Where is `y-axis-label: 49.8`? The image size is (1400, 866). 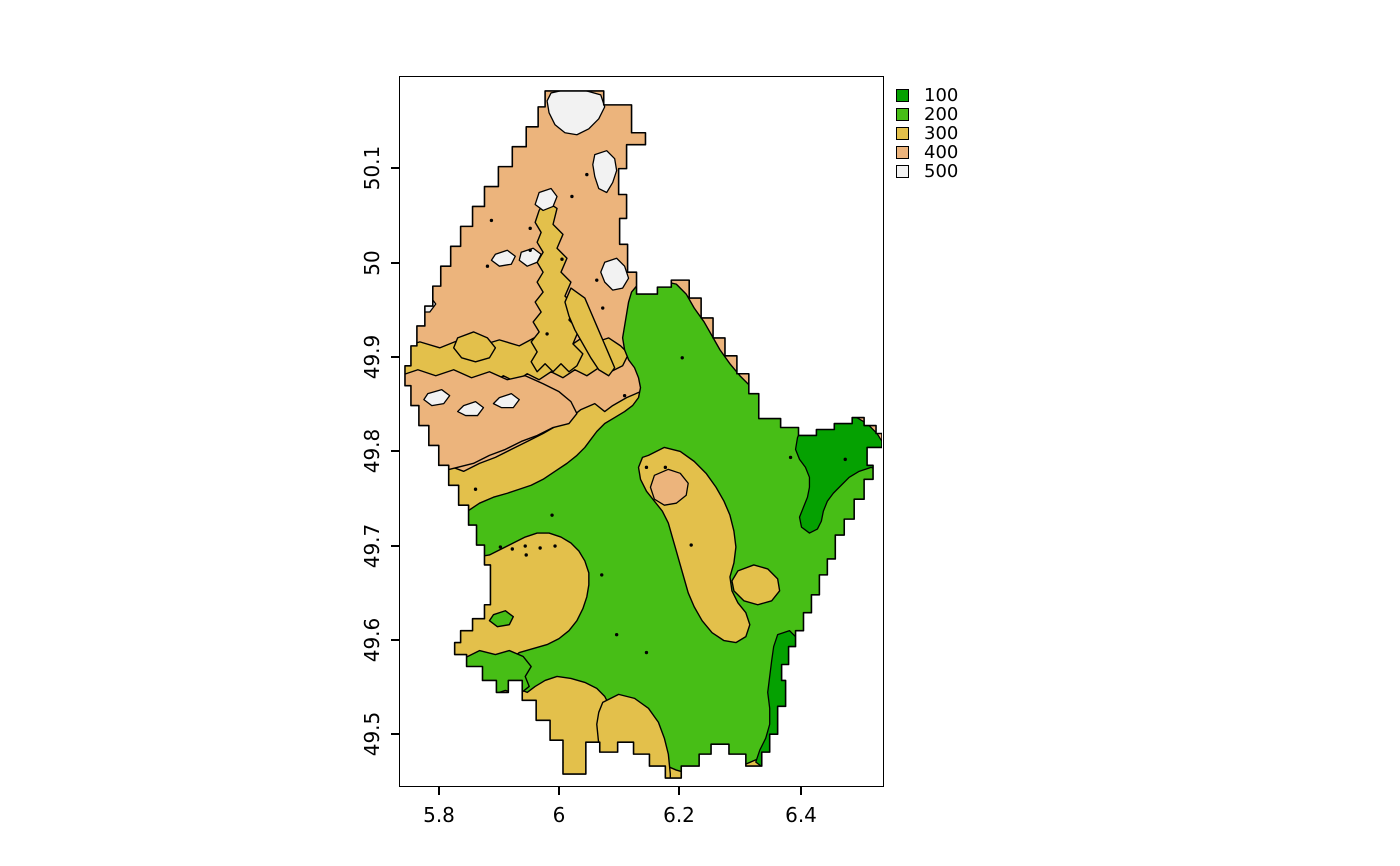
y-axis-label: 49.8 is located at coordinates (372, 451).